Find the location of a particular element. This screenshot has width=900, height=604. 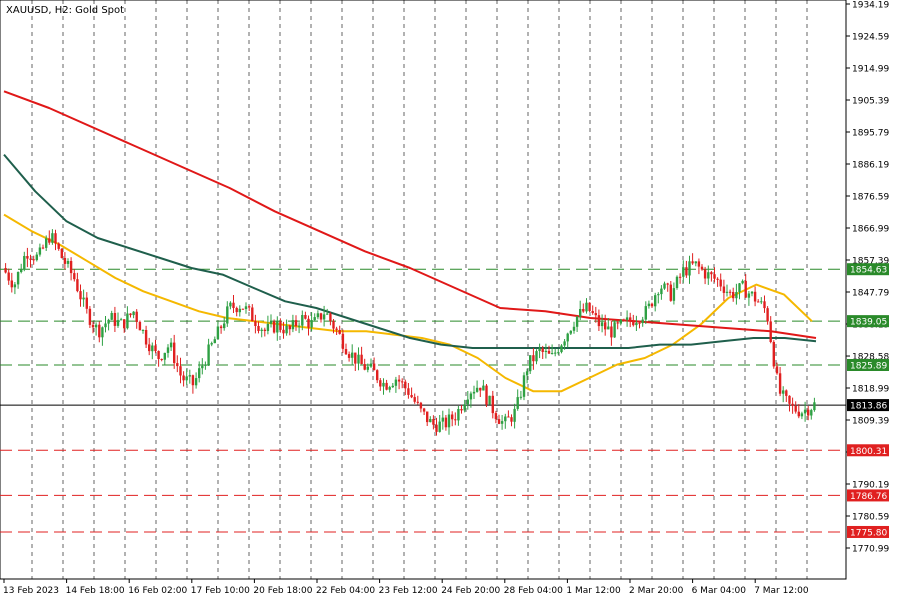

x-tick-label: 24 Feb 20:00 is located at coordinates (470, 591).